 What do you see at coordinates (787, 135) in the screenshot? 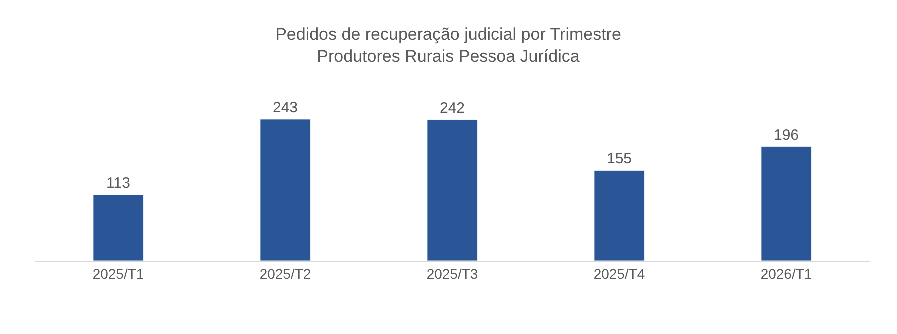
I see `data-label: 196` at bounding box center [787, 135].